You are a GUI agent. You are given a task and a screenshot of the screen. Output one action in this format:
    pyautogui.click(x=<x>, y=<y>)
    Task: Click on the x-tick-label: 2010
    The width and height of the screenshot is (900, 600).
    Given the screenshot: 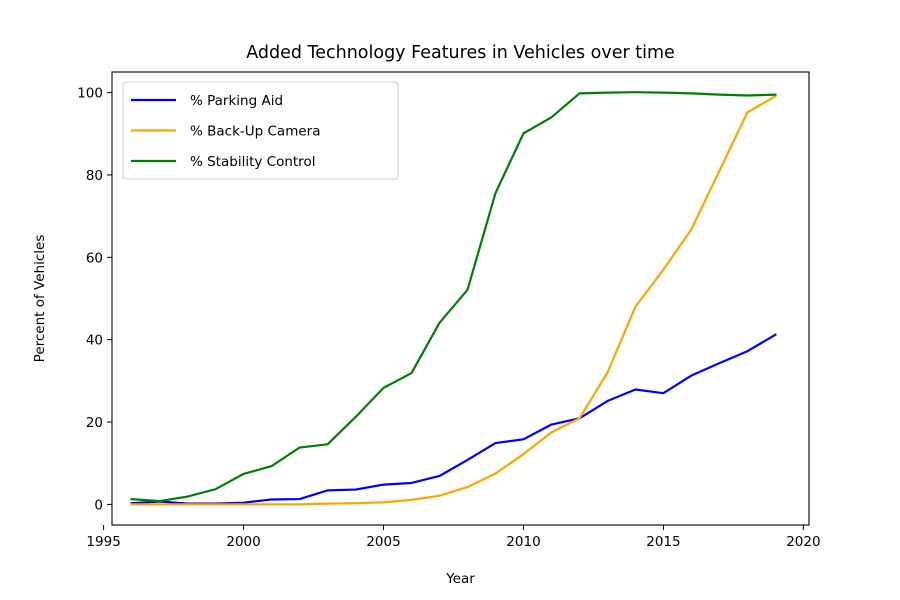 What is the action you would take?
    pyautogui.click(x=523, y=542)
    